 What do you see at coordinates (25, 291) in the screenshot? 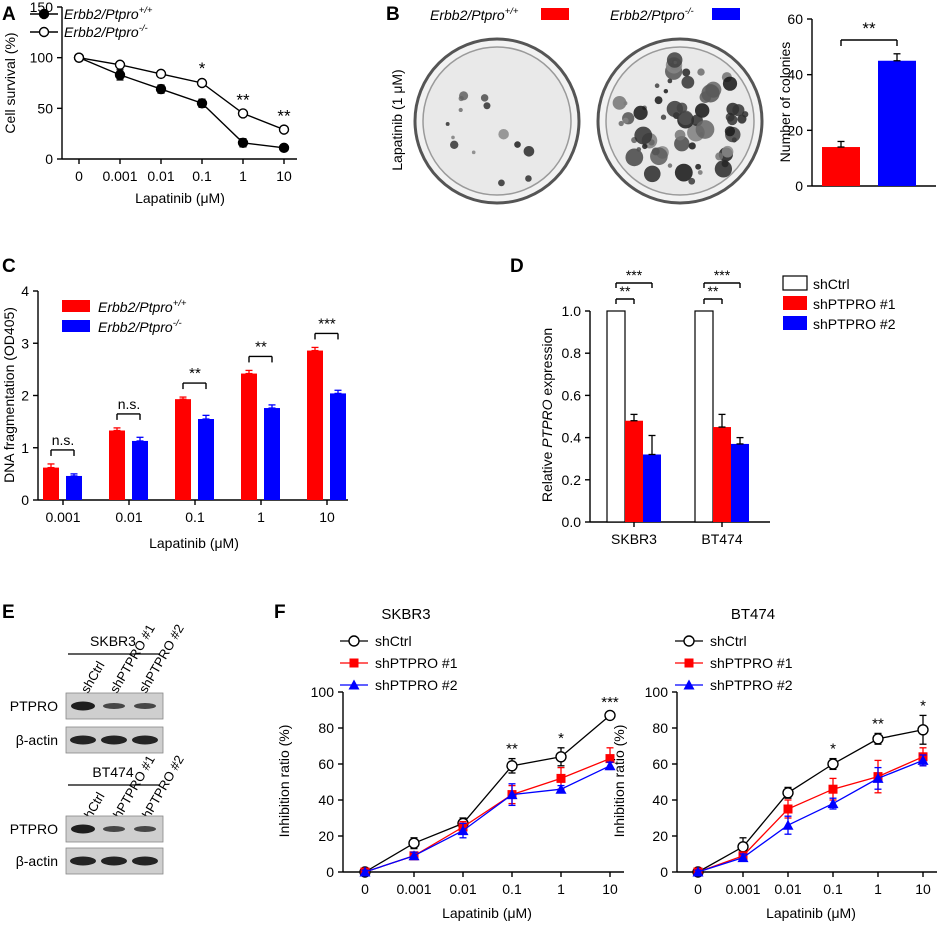
I see `panel-c-y-tick-label: 4` at bounding box center [25, 291].